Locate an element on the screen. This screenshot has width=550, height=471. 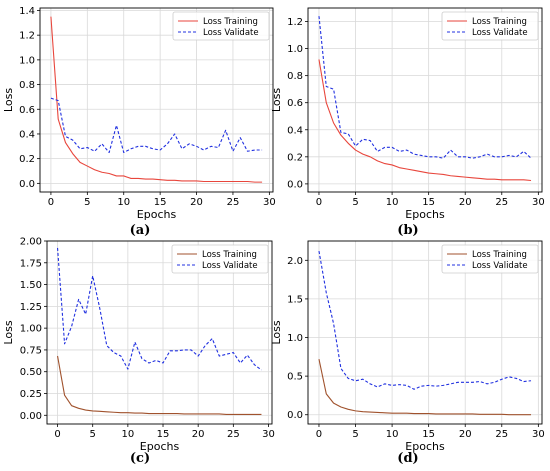
y-tick-label: 0.75 is located at coordinates (31, 350).